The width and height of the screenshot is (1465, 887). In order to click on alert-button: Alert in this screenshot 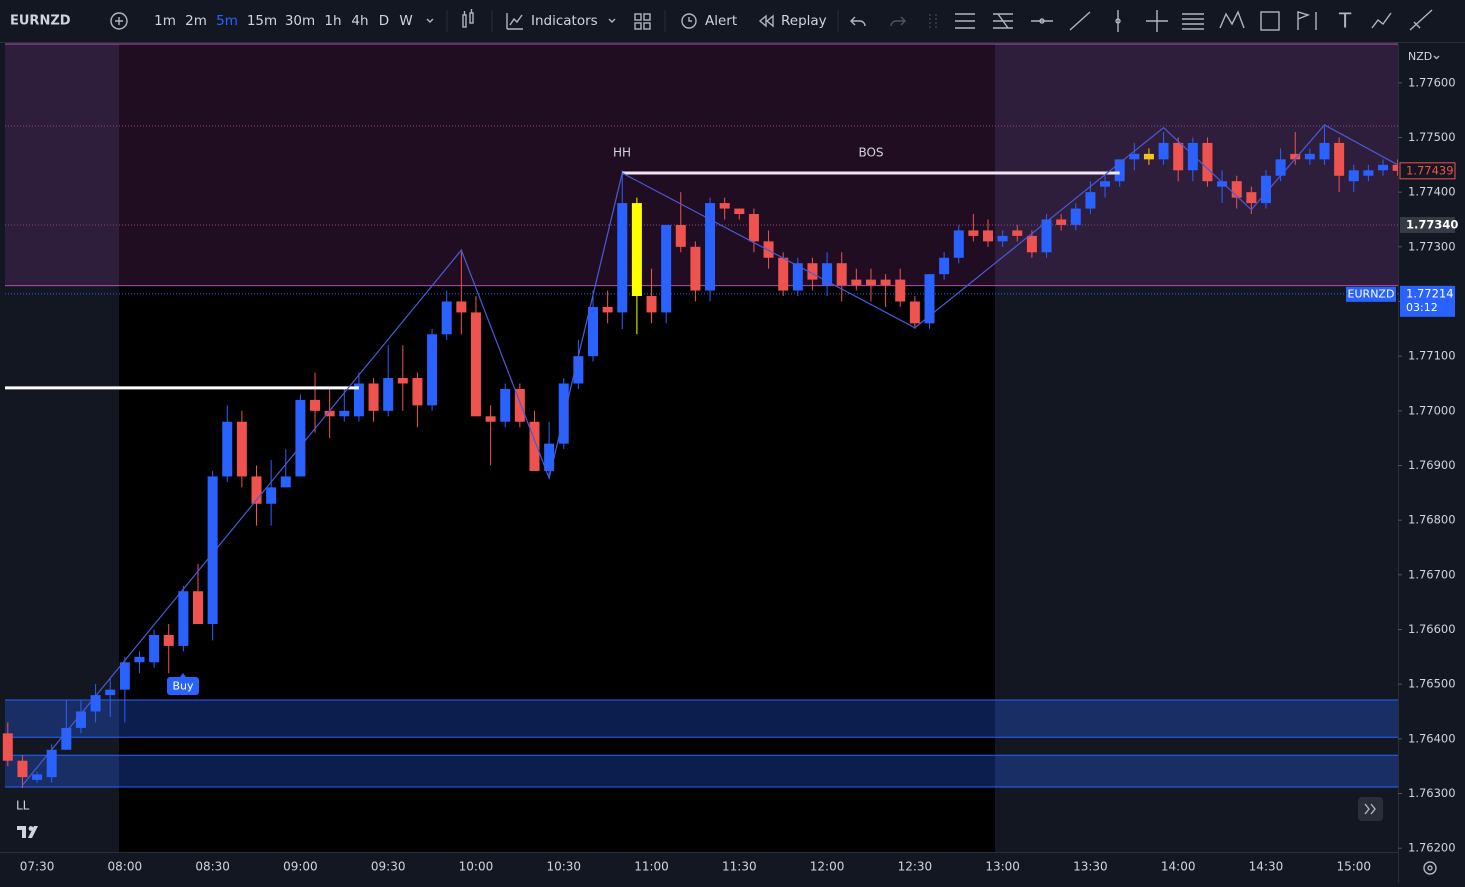, I will do `click(709, 21)`.